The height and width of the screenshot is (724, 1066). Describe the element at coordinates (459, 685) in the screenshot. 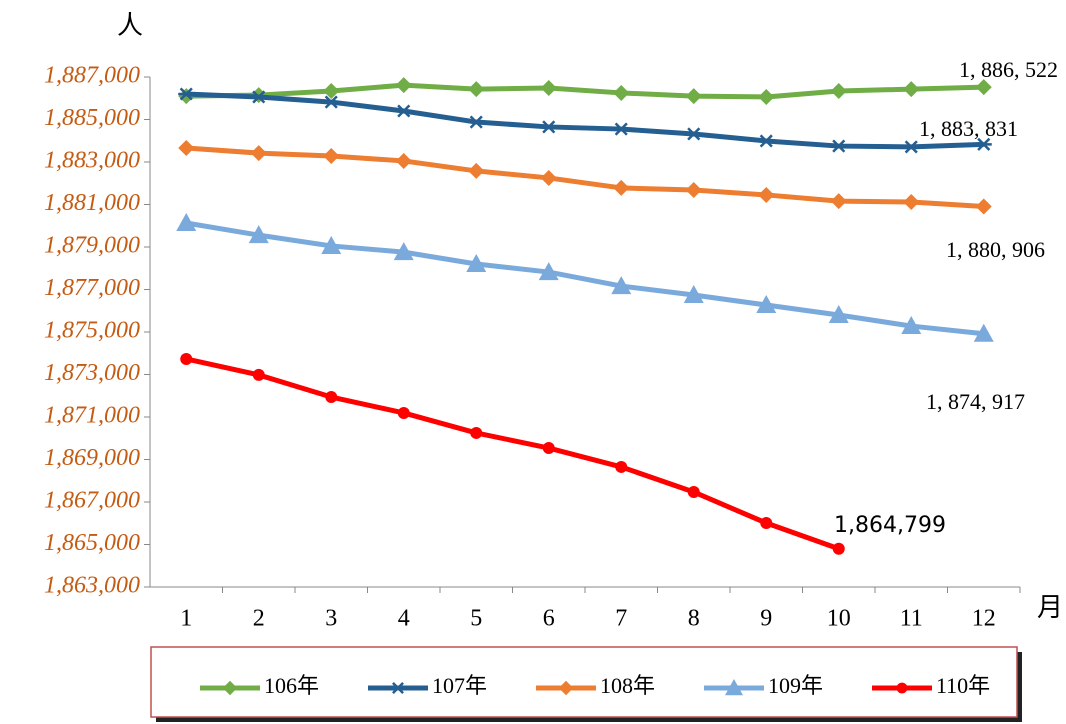

I see `legend-label: 107年` at that location.